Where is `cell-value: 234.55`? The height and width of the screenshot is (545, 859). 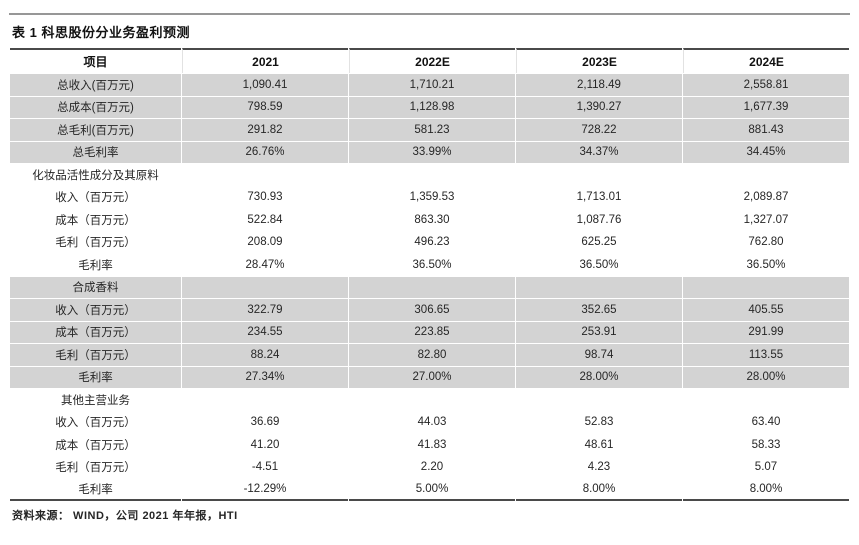 cell-value: 234.55 is located at coordinates (265, 332).